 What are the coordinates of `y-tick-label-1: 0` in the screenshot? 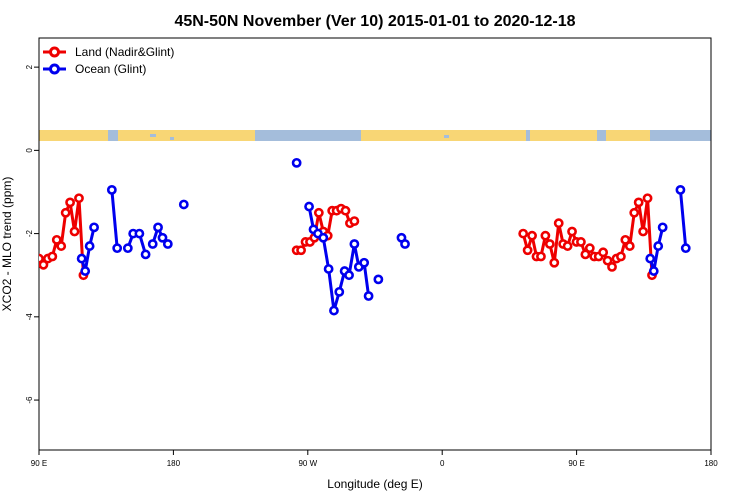 It's located at (29, 150).